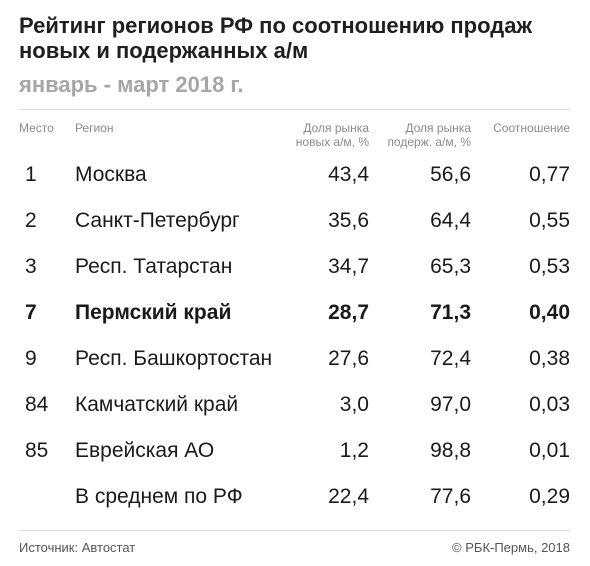 Image resolution: width=590 pixels, height=566 pixels. What do you see at coordinates (295, 175) in the screenshot?
I see `table-row: 1 Москва 43,4 56,6 0,77` at bounding box center [295, 175].